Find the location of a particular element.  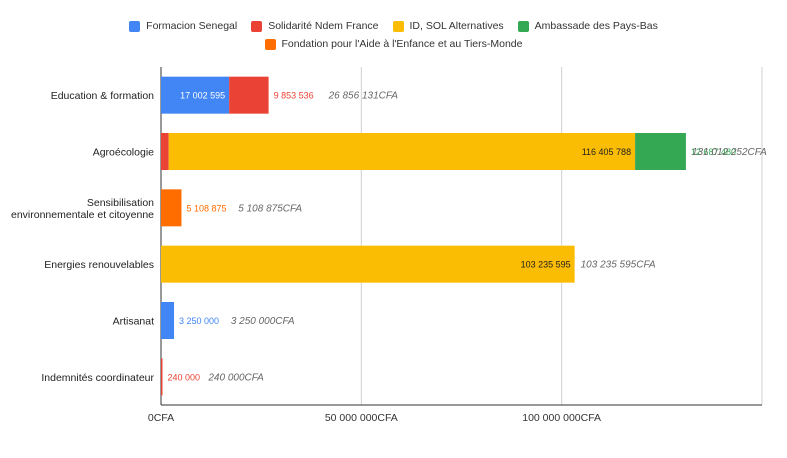

x-tick-label: 0CFA is located at coordinates (161, 418).